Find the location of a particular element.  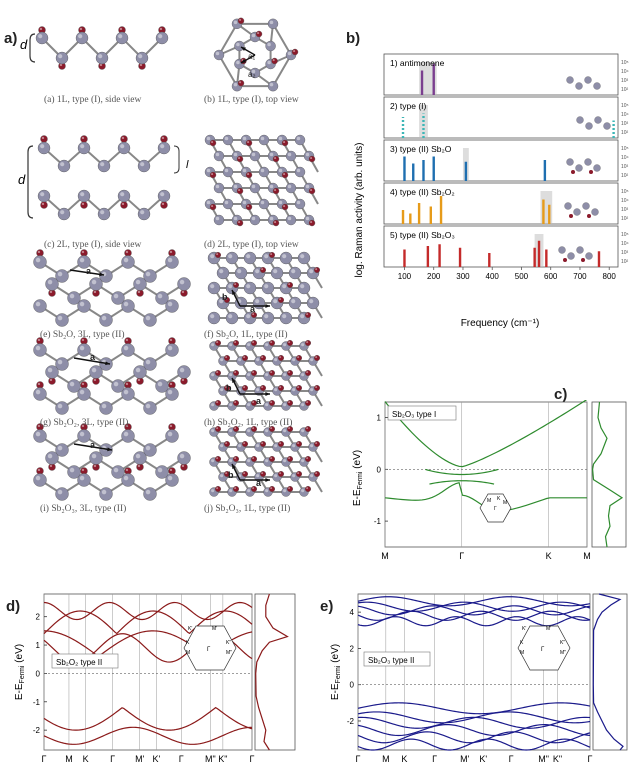

bz-e-k1: K' is located at coordinates (524, 629).